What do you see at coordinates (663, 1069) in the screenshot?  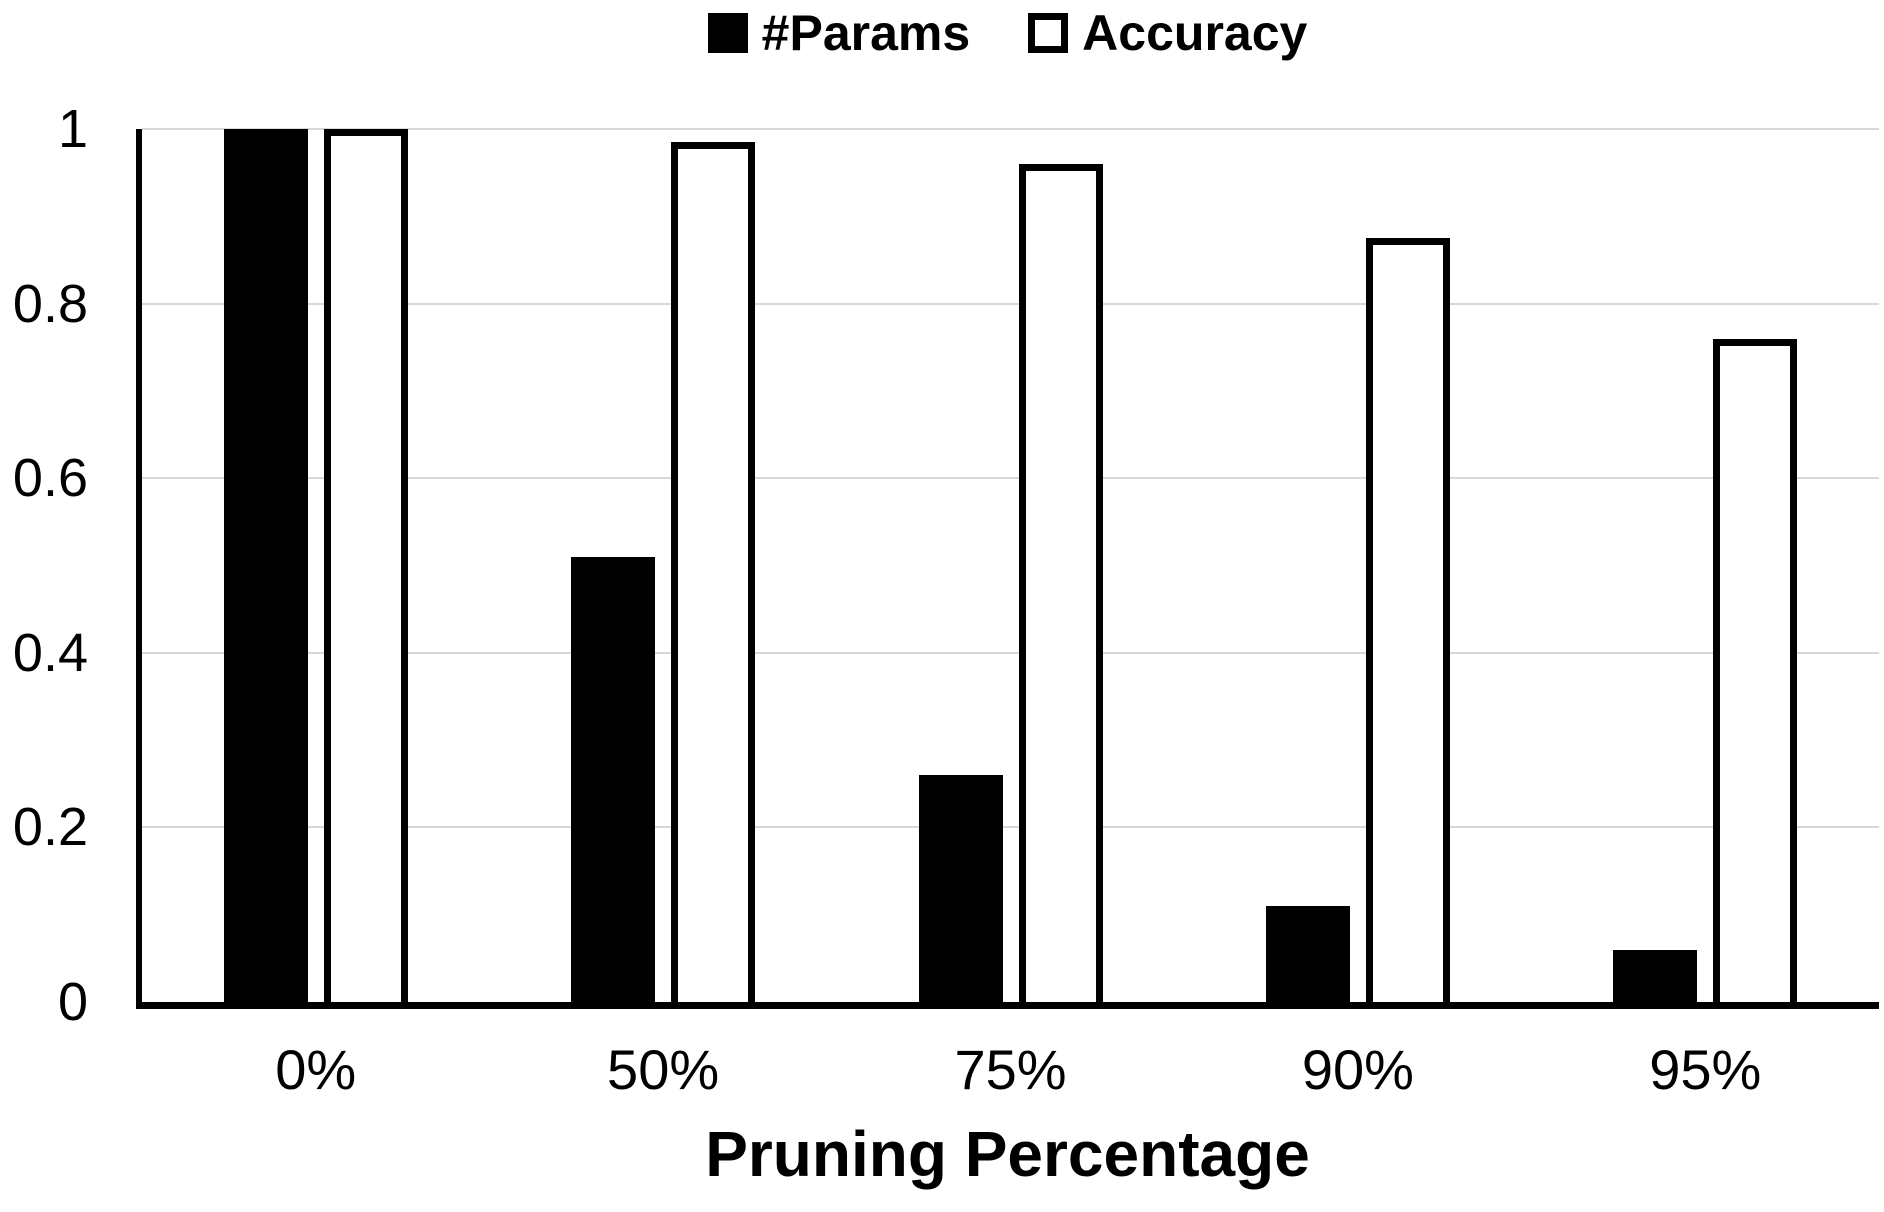 I see `x-tick-label: 50%` at bounding box center [663, 1069].